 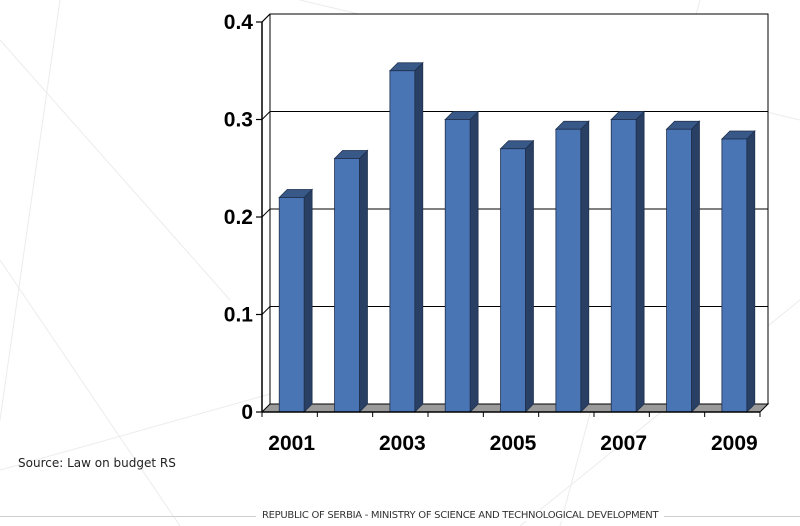 What do you see at coordinates (402, 443) in the screenshot?
I see `x-tick-label: 2003` at bounding box center [402, 443].